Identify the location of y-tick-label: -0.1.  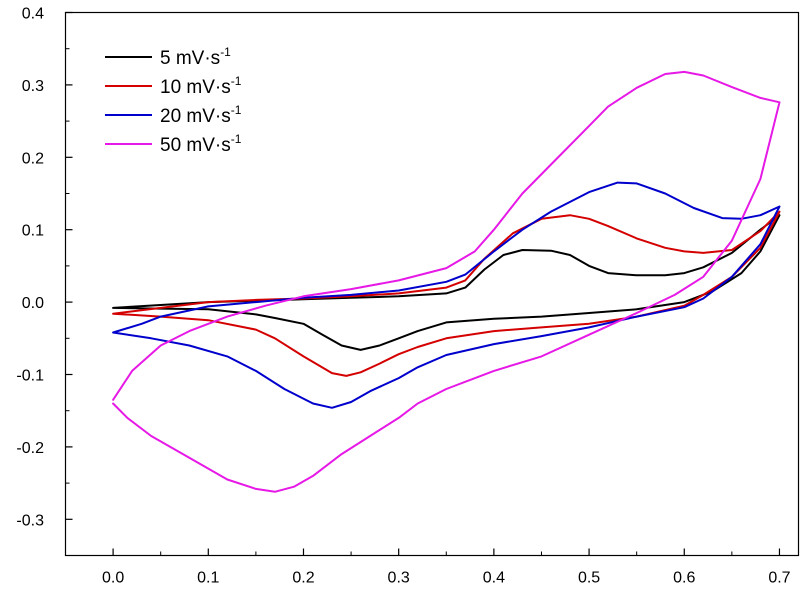
(30, 376).